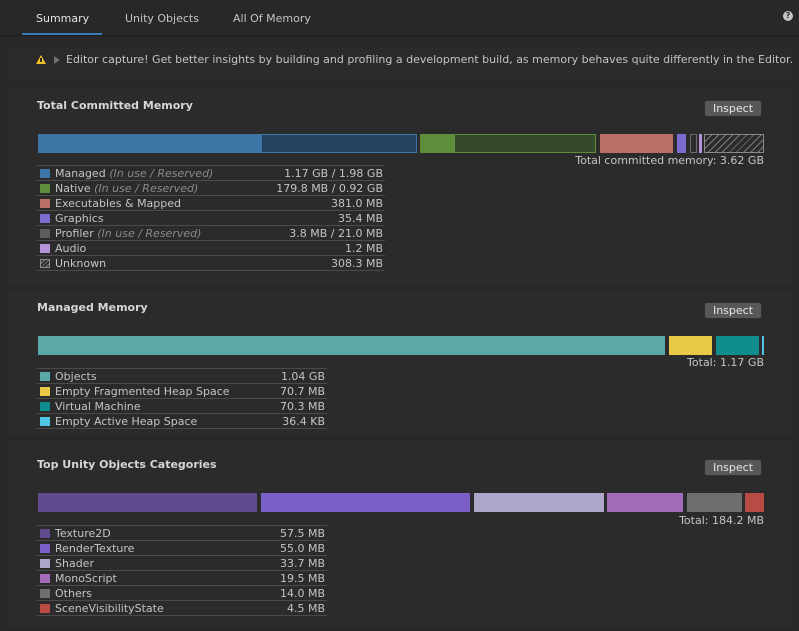 The width and height of the screenshot is (799, 631). I want to click on legend-row-scenevisibilitystate: SceneVisibilityState 4.5 MB, so click(182, 608).